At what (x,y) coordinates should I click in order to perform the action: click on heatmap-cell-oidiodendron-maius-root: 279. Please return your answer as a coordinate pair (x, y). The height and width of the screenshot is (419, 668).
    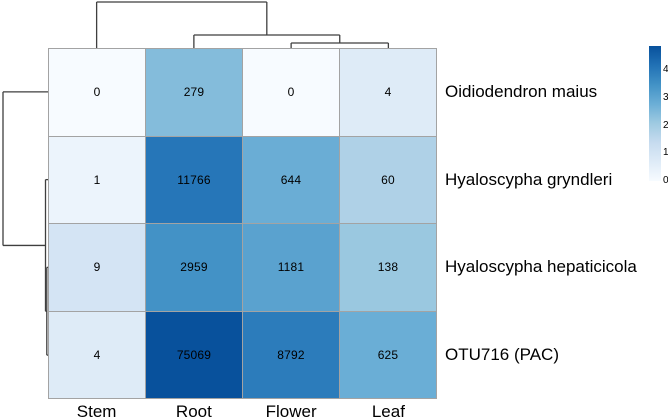
    Looking at the image, I should click on (194, 92).